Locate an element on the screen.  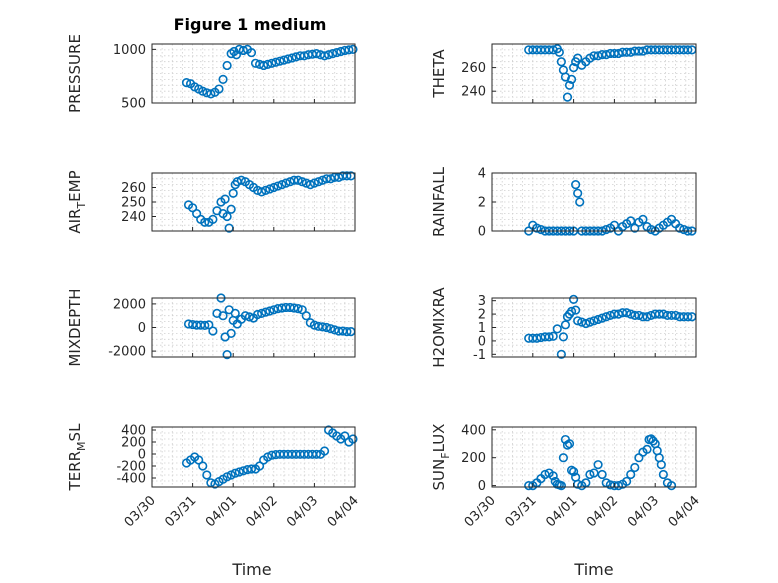
y-axis-label: AIRTEMP is located at coordinates (77, 201).